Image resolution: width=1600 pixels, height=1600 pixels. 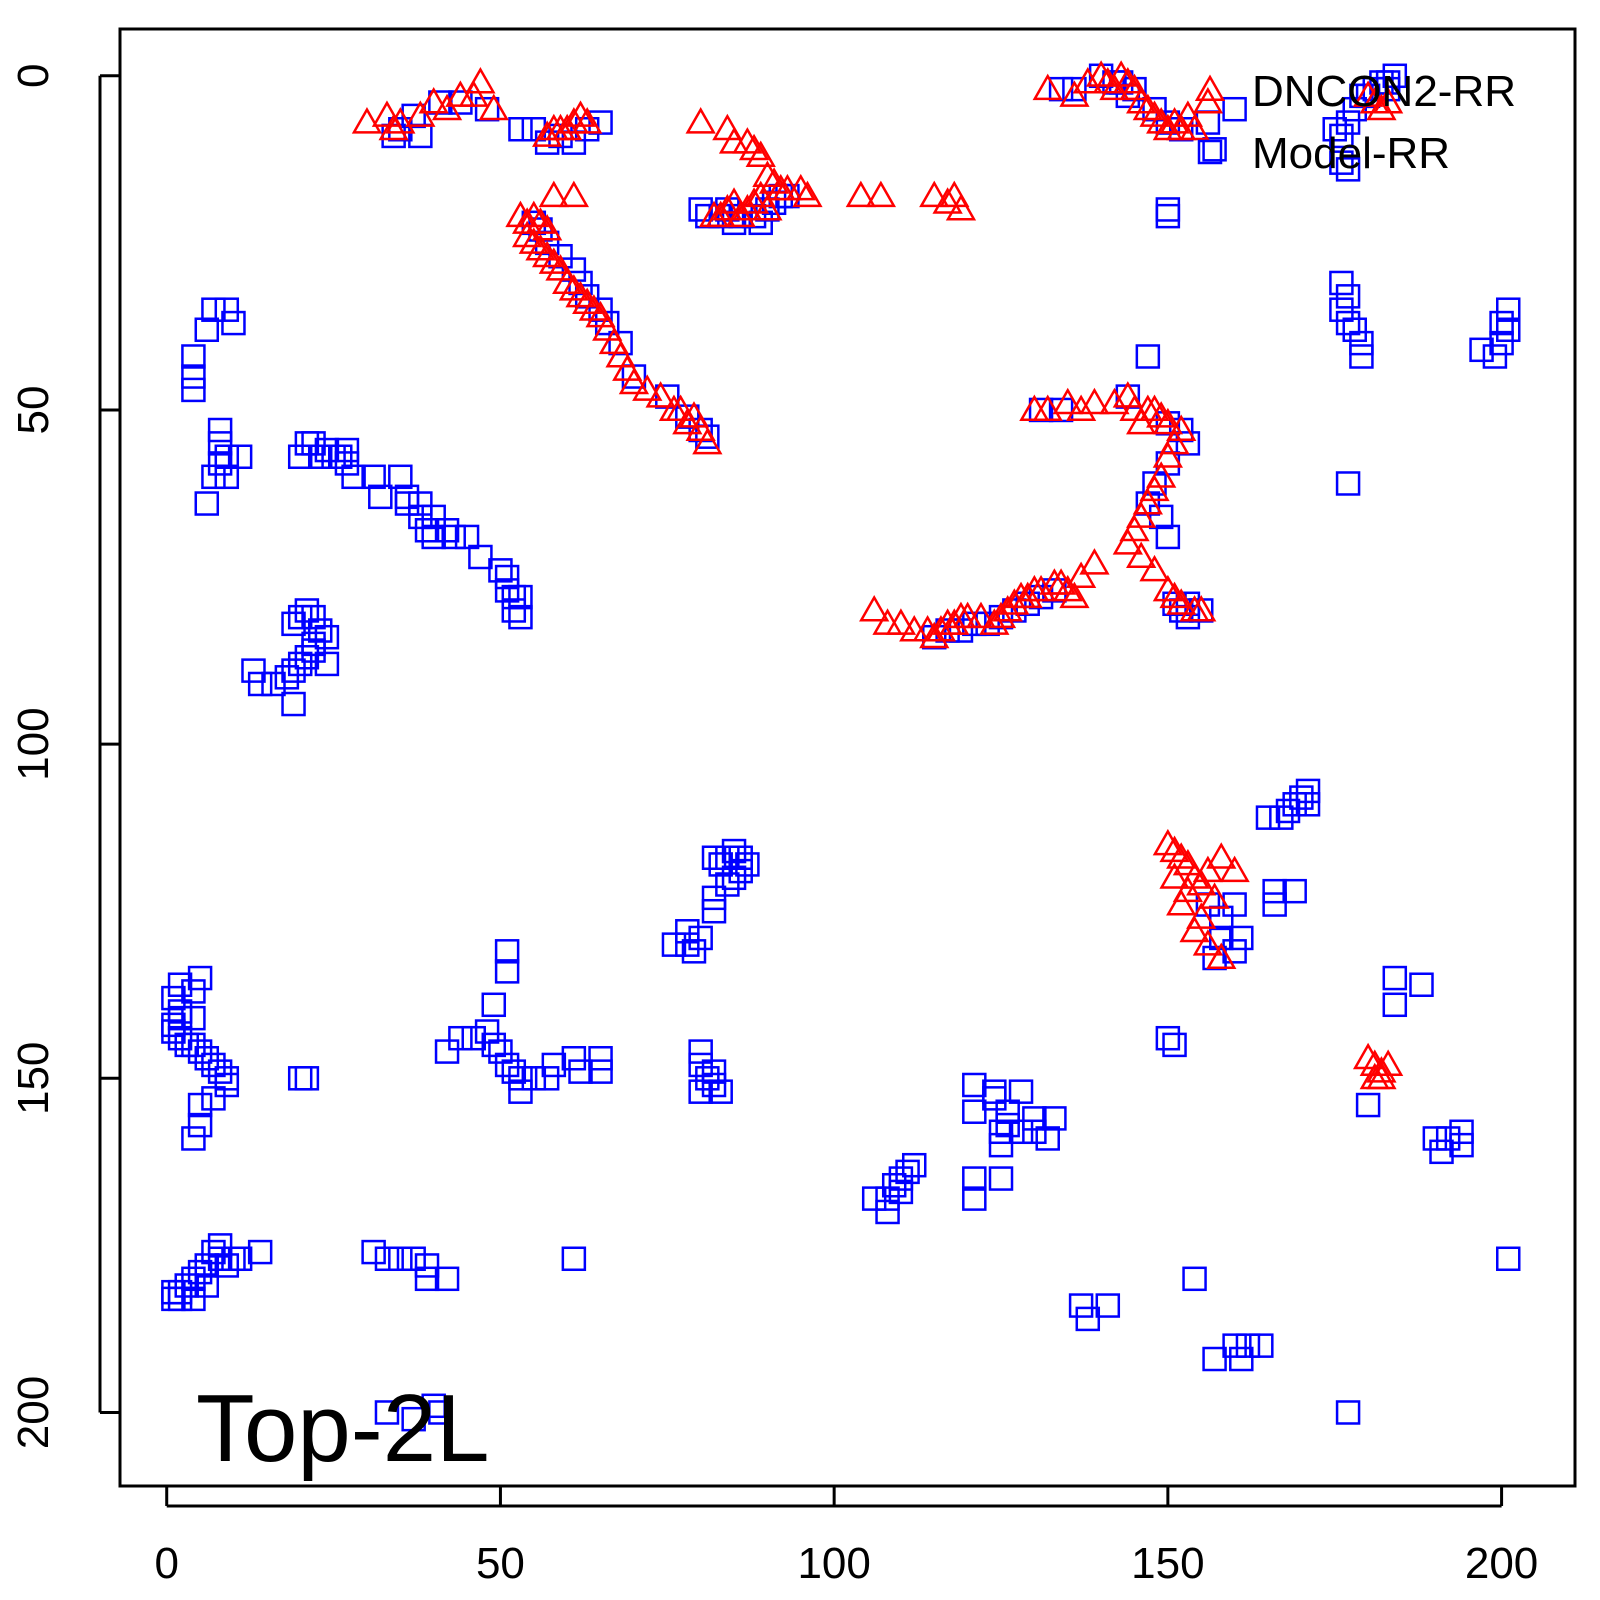 I want to click on legend-label: Model-RR, so click(x=1351, y=153).